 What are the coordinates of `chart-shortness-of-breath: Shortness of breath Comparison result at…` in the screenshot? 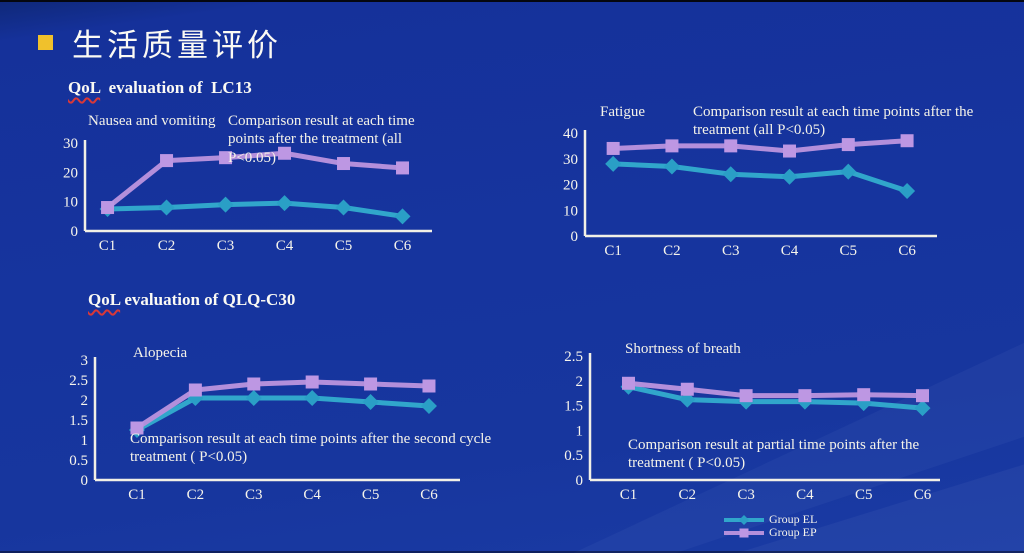 It's located at (764, 422).